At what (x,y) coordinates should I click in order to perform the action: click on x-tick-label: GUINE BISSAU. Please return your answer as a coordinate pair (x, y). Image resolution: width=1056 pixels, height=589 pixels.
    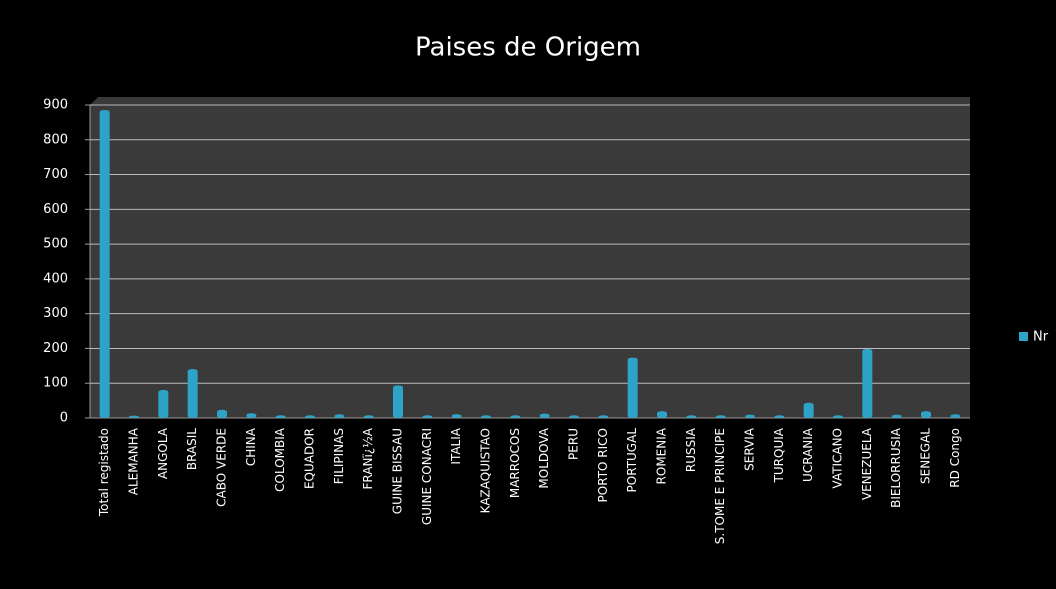
    Looking at the image, I should click on (398, 471).